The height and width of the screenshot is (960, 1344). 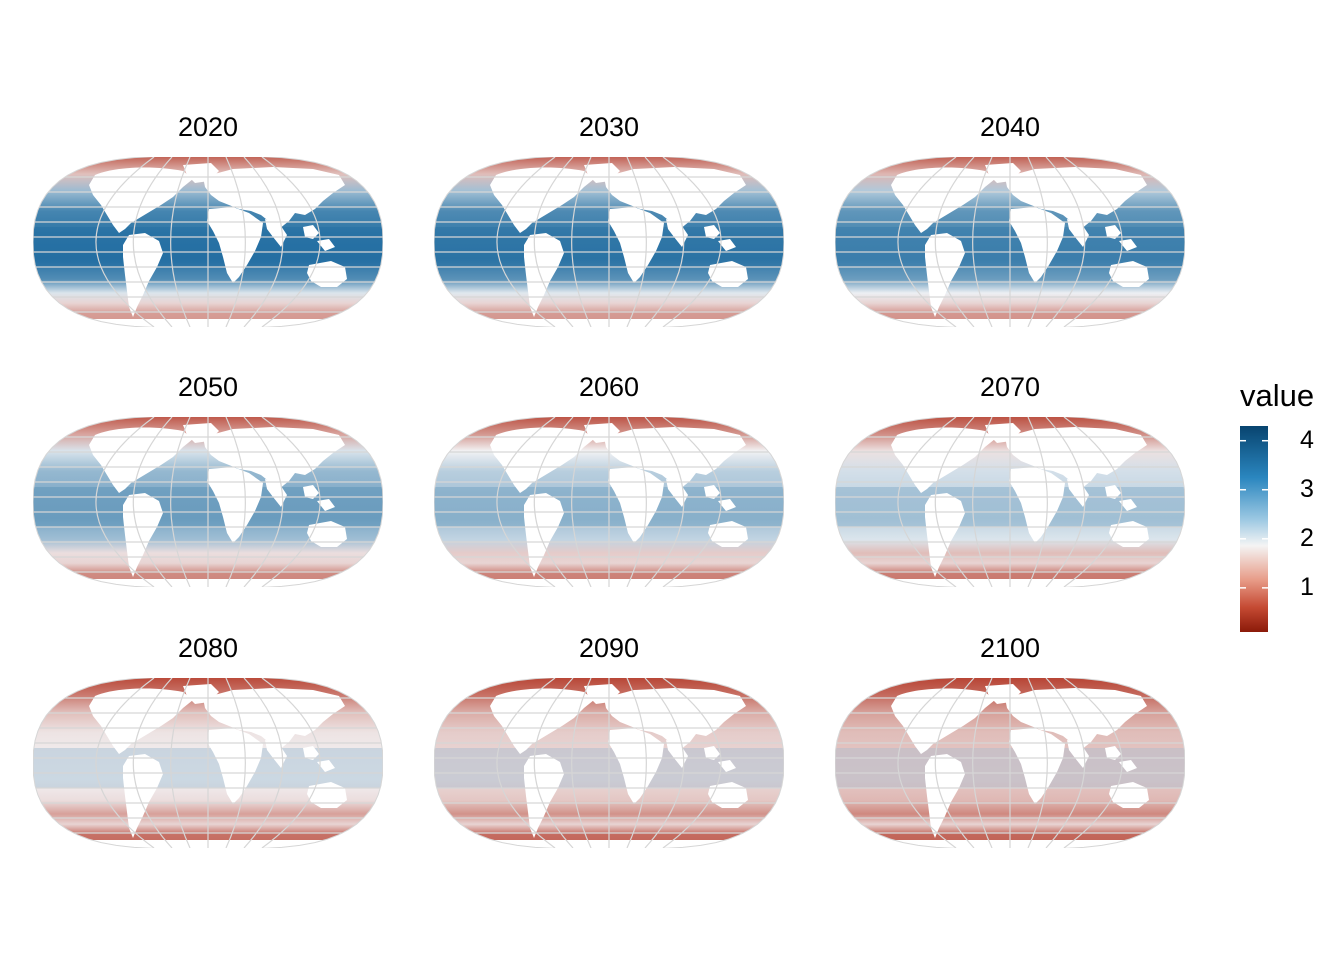 What do you see at coordinates (208, 387) in the screenshot?
I see `panel-title: 2050` at bounding box center [208, 387].